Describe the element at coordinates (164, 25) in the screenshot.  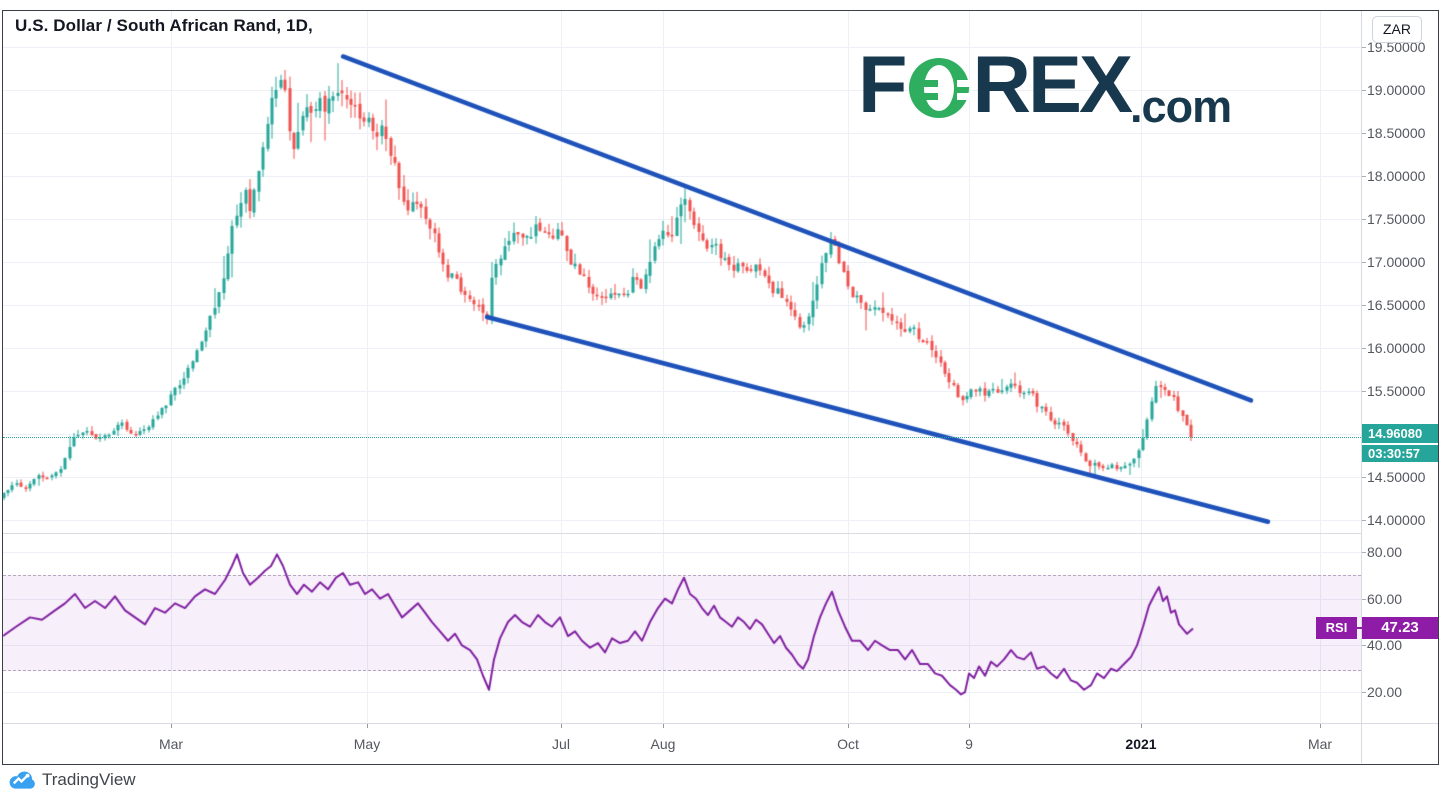
I see `symbol-title: U.S. Dollar / South African Rand, 1D,` at that location.